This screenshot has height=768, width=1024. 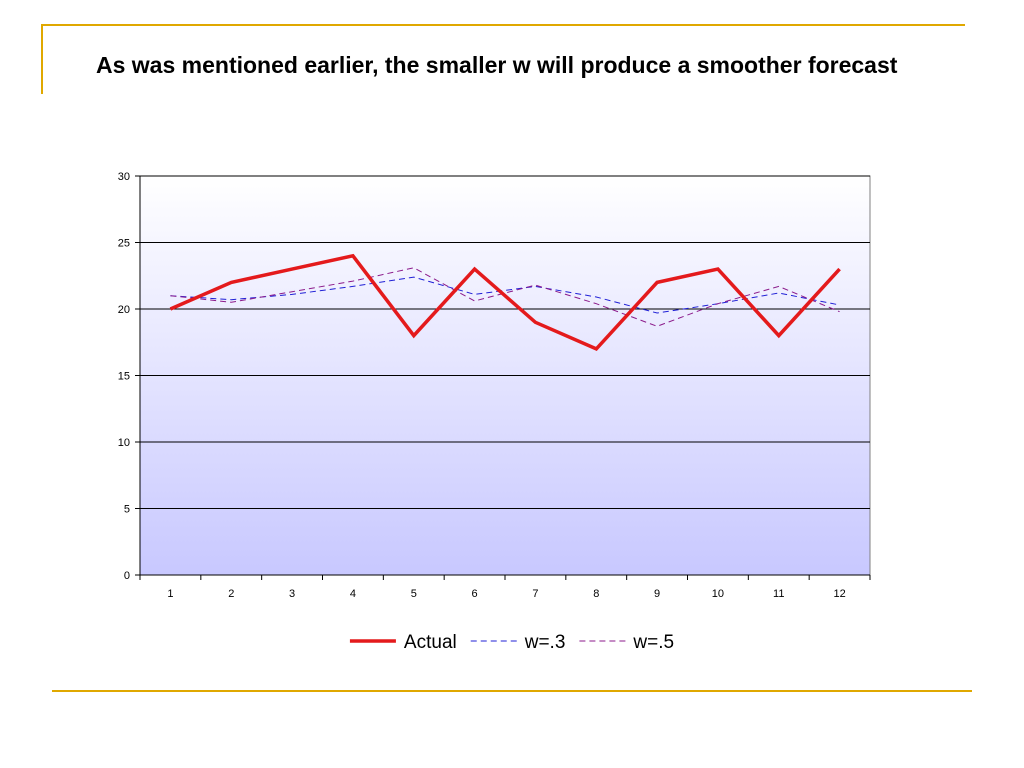 I want to click on x-tick-label: 3, so click(x=292, y=594).